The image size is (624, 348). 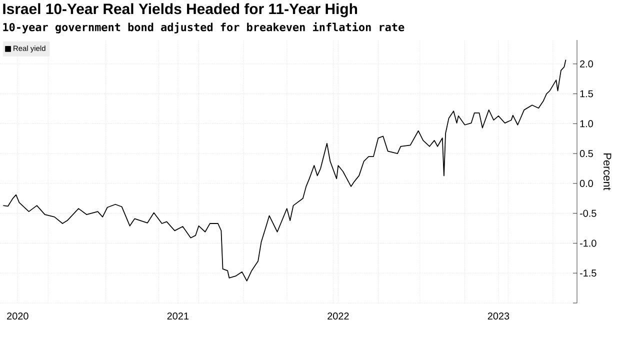 I want to click on y-tick-label: -1.5, so click(x=588, y=273).